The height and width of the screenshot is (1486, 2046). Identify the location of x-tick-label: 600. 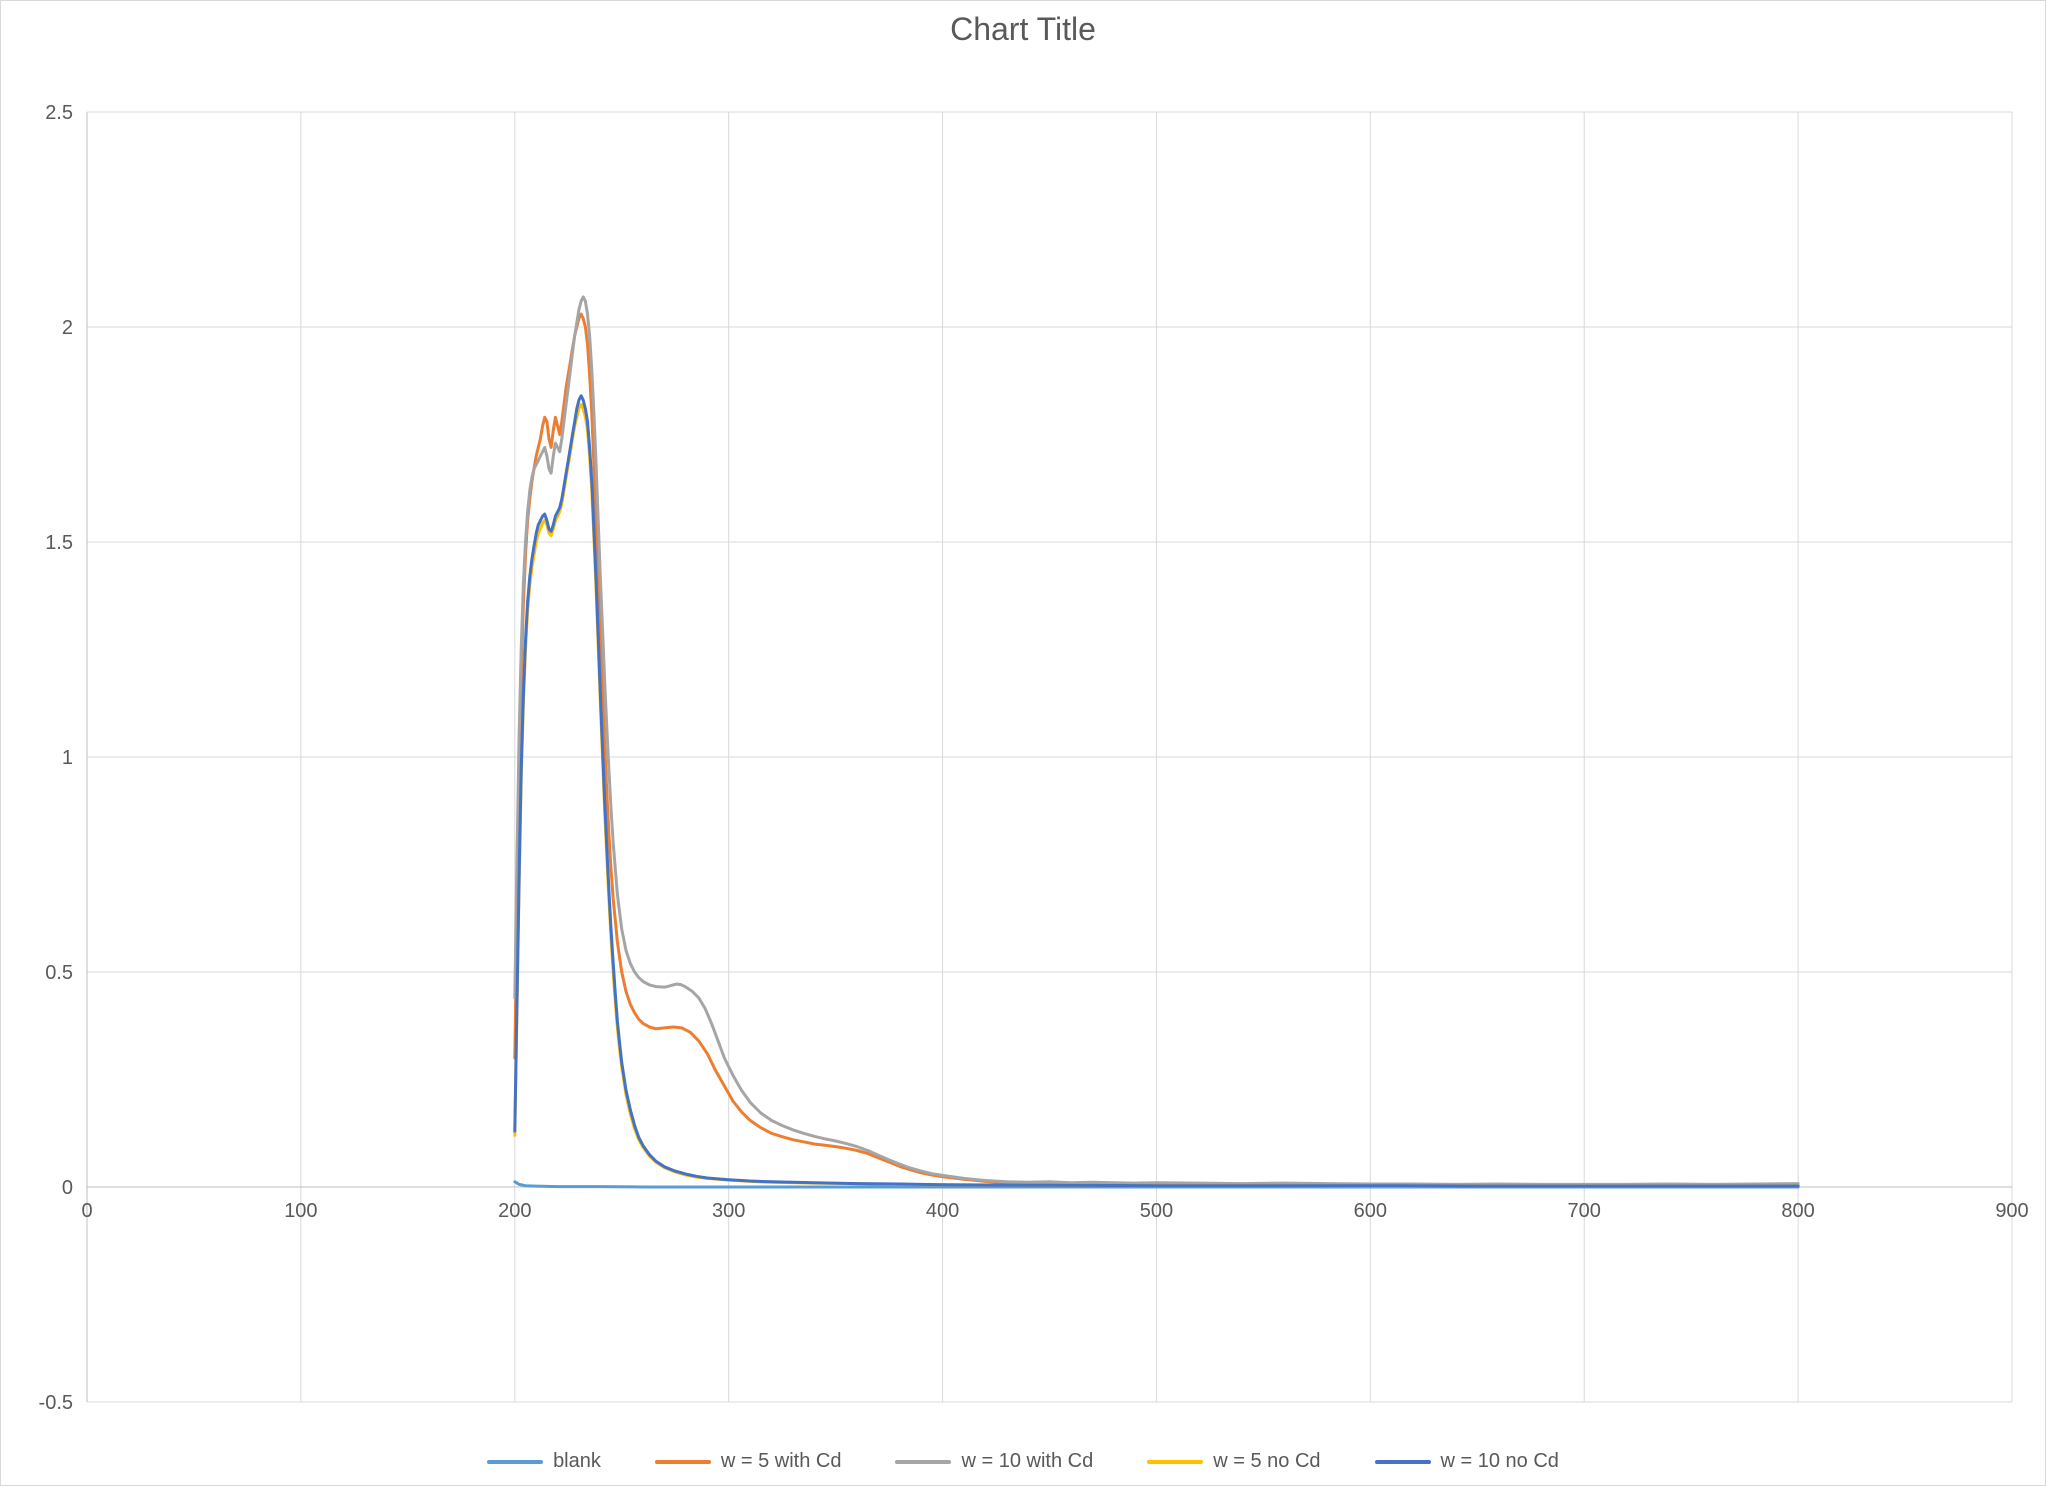
(1370, 1211).